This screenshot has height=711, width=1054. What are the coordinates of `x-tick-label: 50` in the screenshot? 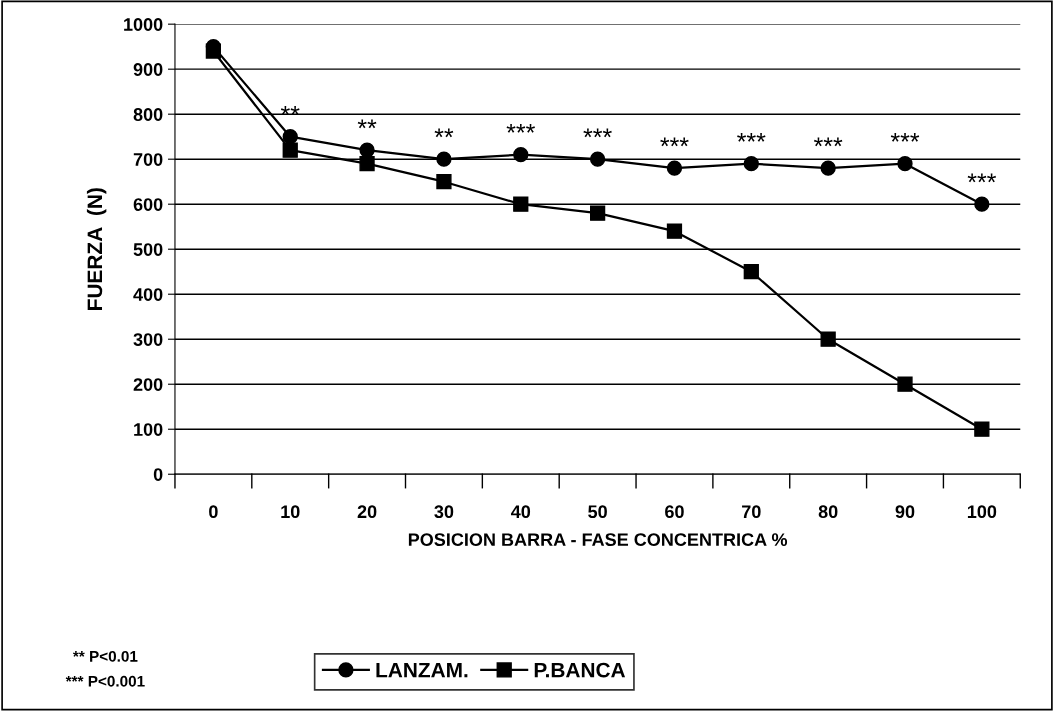 It's located at (597, 512).